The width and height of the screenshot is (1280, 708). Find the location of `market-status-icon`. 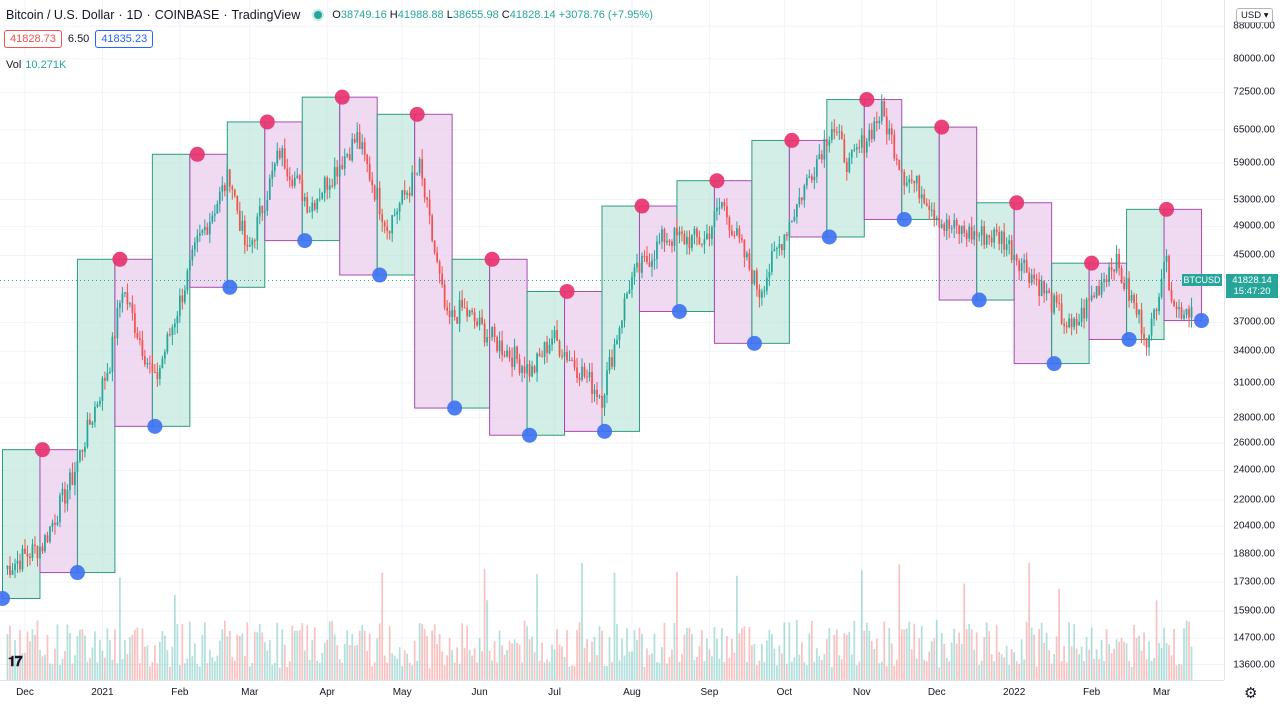

market-status-icon is located at coordinates (318, 15).